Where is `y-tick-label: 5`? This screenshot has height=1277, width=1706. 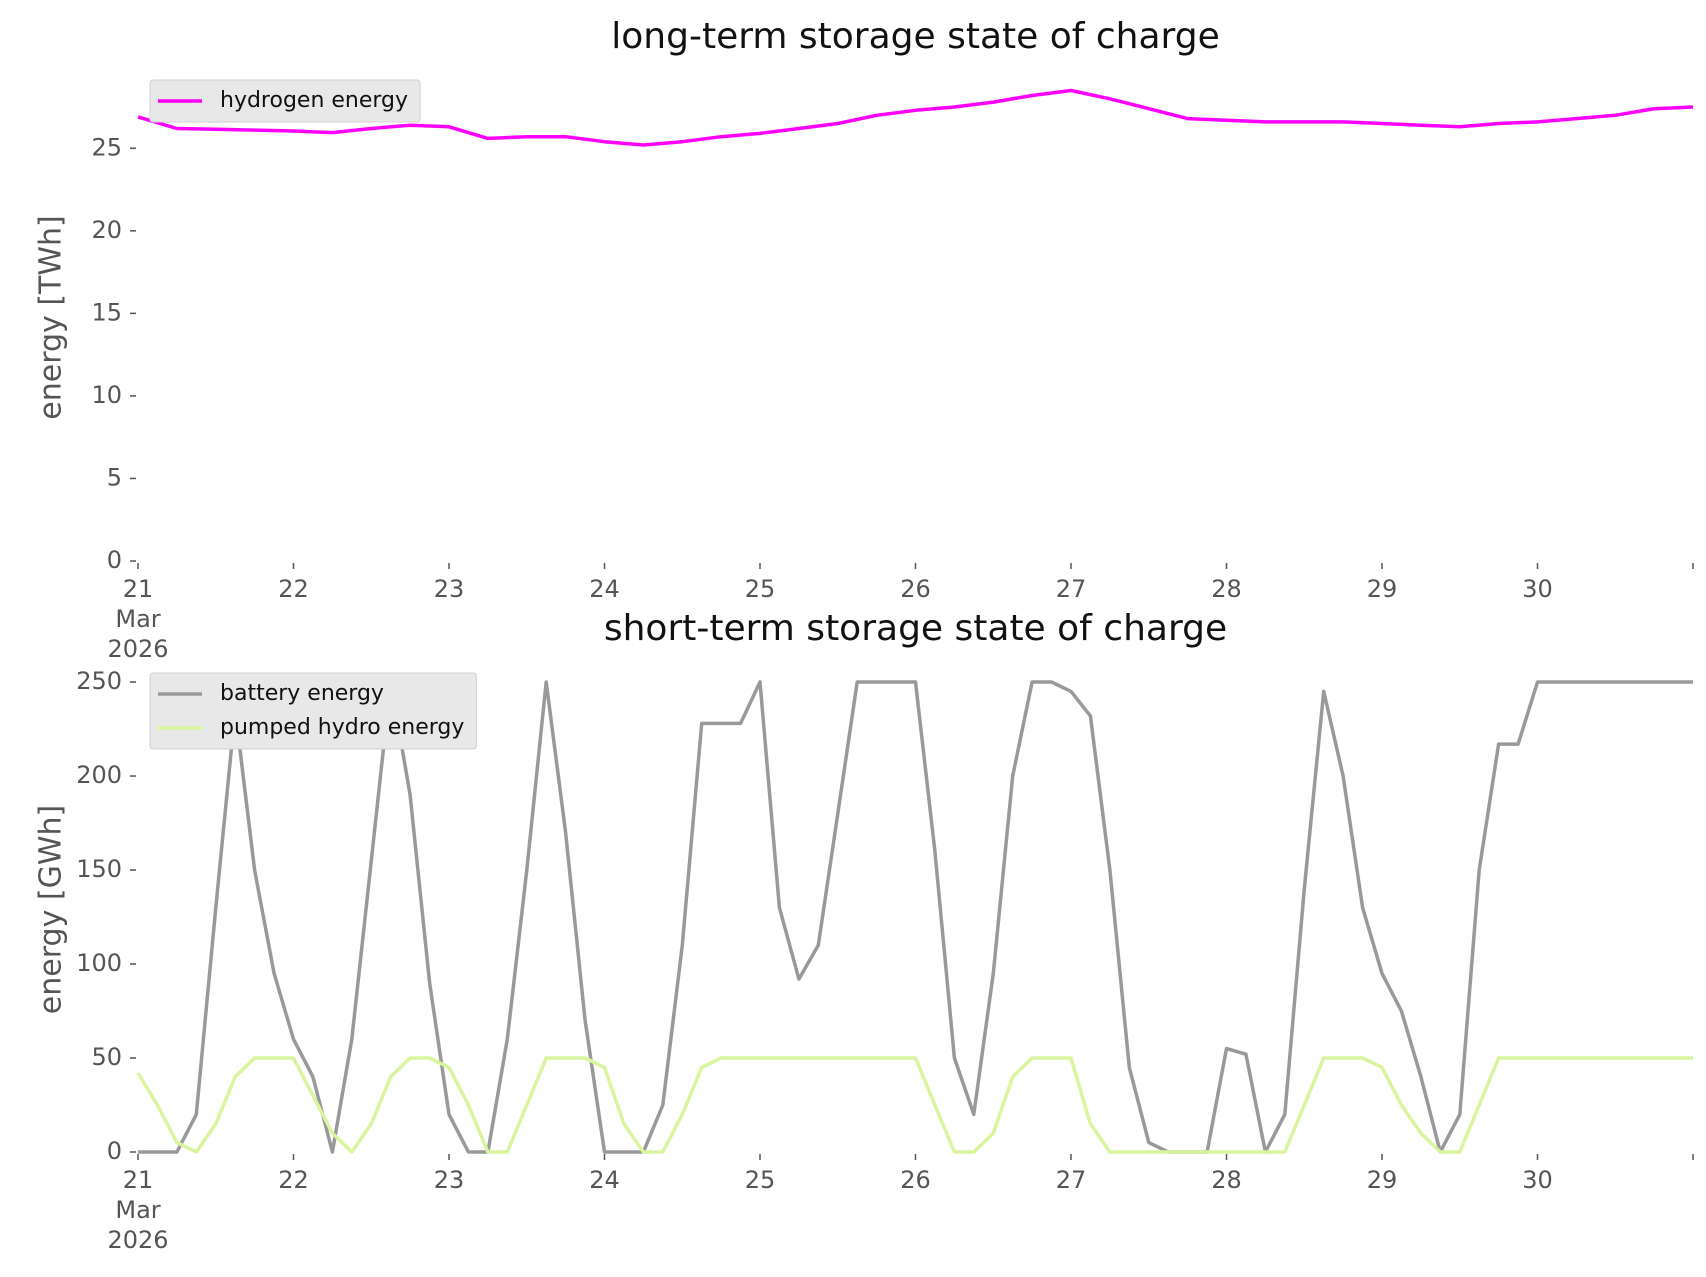 y-tick-label: 5 is located at coordinates (114, 477).